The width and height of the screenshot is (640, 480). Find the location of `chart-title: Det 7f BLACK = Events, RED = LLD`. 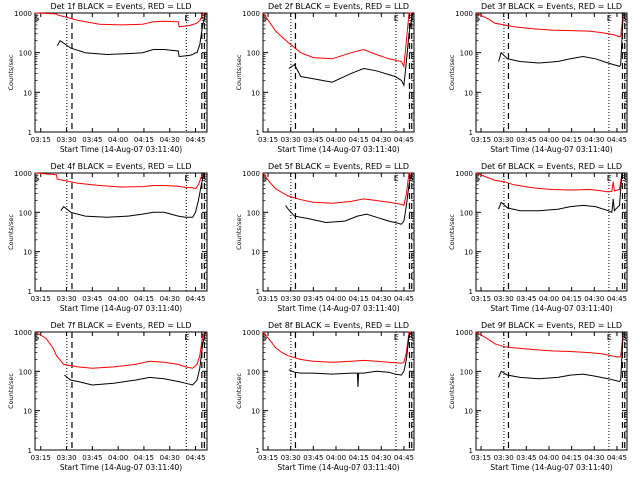

chart-title: Det 7f BLACK = Events, RED = LLD is located at coordinates (120, 325).